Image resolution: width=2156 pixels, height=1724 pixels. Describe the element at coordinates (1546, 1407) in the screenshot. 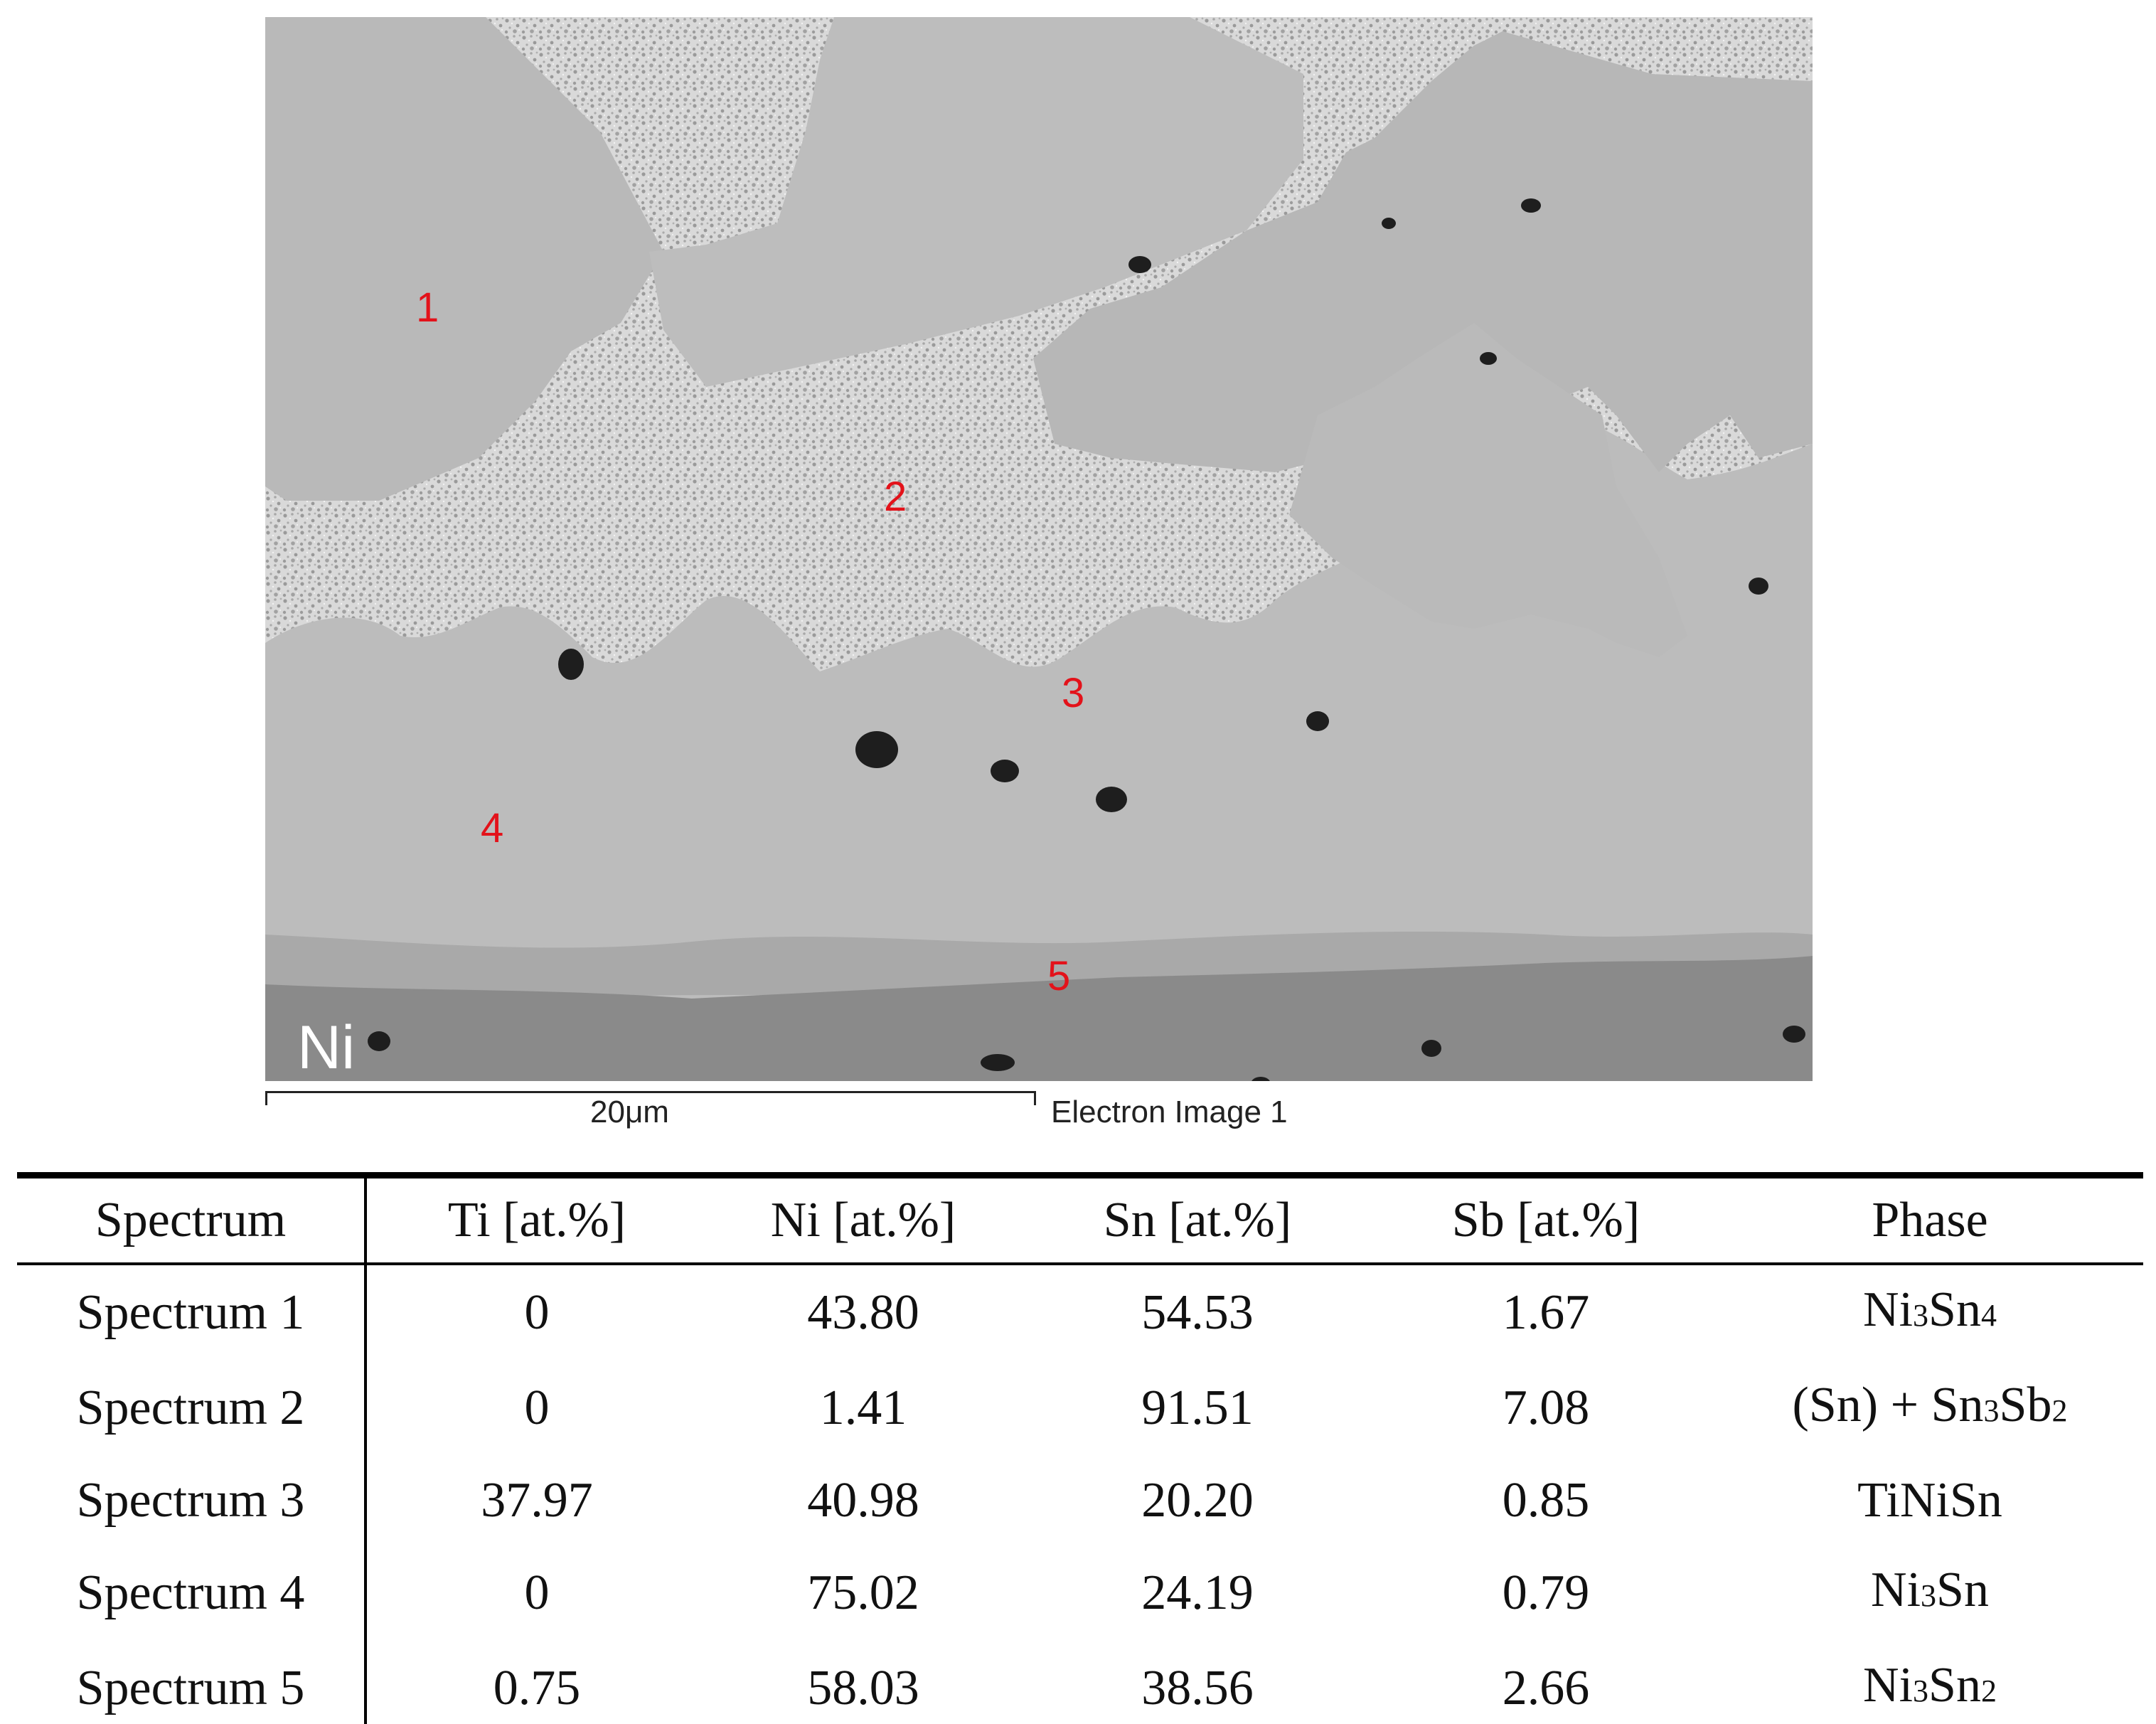

I see `cell-sb: 7.08` at that location.